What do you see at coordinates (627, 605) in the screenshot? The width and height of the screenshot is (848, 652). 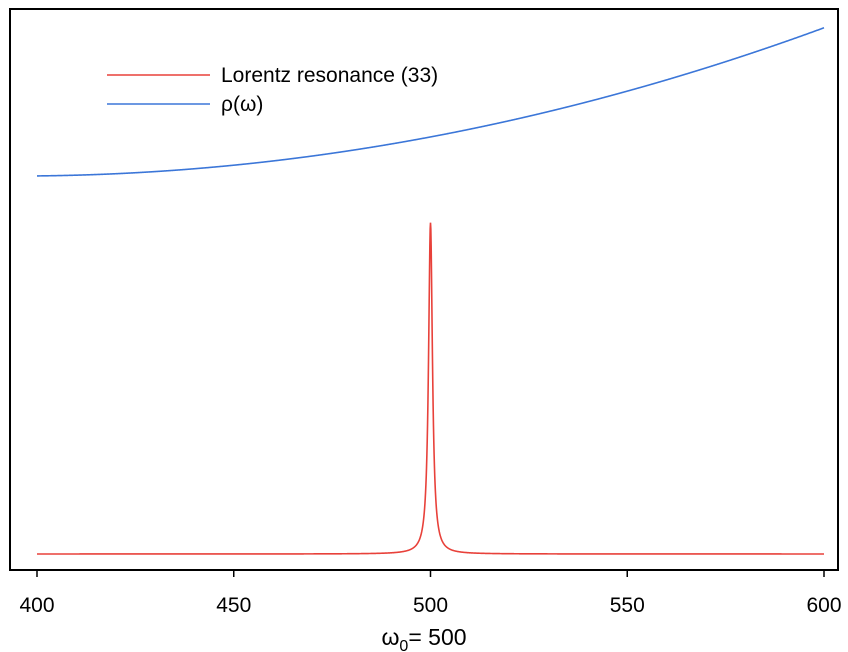 I see `x-tick-label: 550` at bounding box center [627, 605].